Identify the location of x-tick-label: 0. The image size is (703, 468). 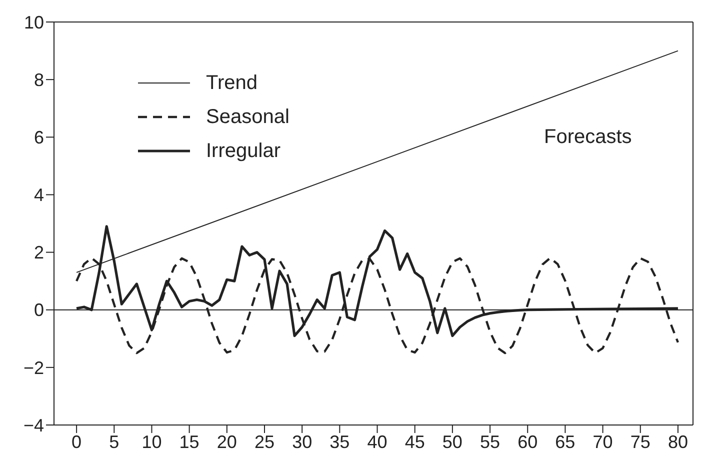
(77, 442).